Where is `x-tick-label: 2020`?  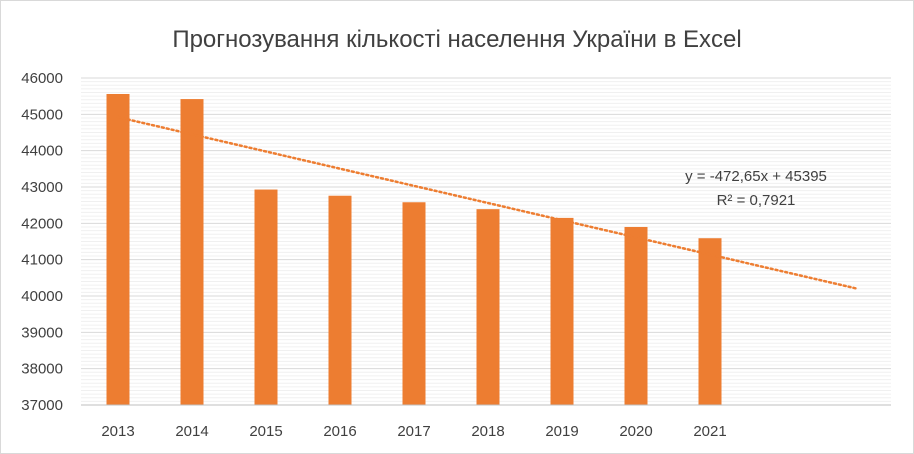 x-tick-label: 2020 is located at coordinates (635, 431).